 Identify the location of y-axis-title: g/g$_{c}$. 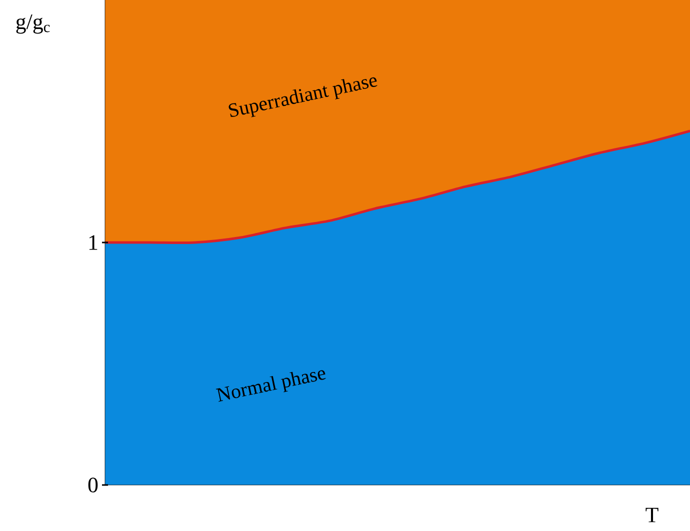
(33, 24).